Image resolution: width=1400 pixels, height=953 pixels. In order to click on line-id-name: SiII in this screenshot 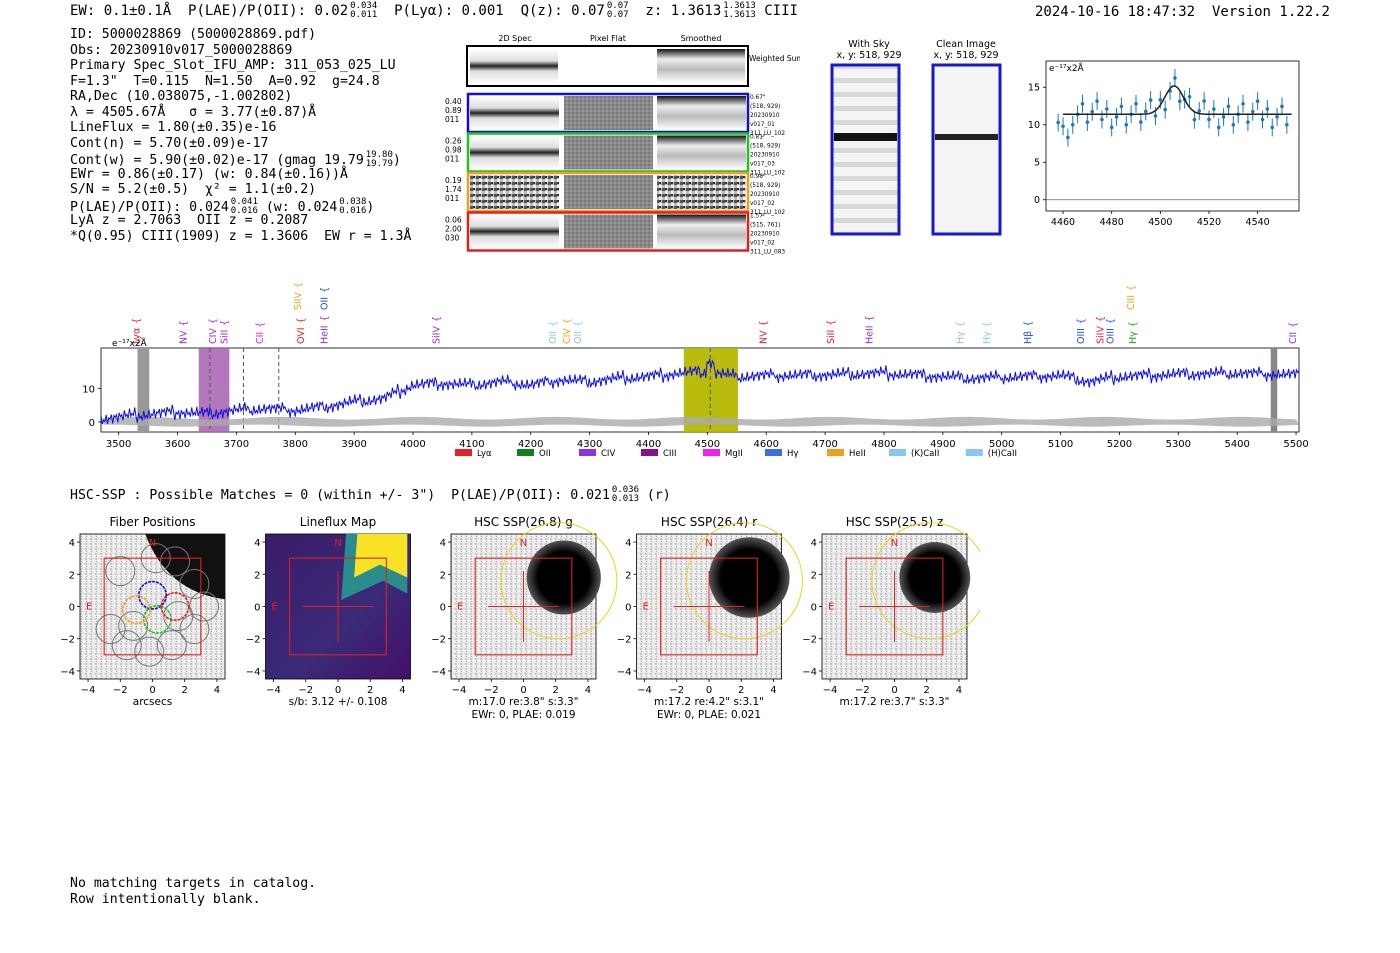, I will do `click(831, 337)`.